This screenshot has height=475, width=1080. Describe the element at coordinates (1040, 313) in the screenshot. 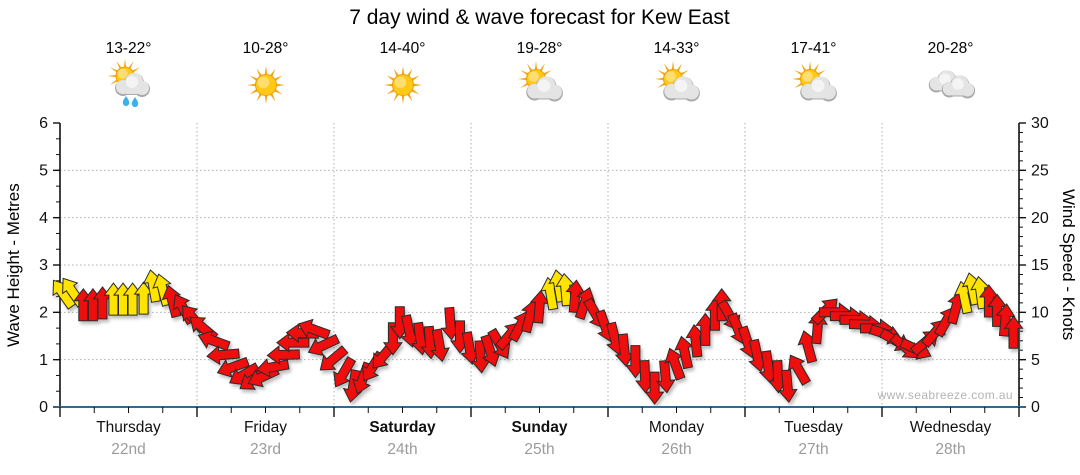

I see `right-axis-tick-label: 10` at that location.